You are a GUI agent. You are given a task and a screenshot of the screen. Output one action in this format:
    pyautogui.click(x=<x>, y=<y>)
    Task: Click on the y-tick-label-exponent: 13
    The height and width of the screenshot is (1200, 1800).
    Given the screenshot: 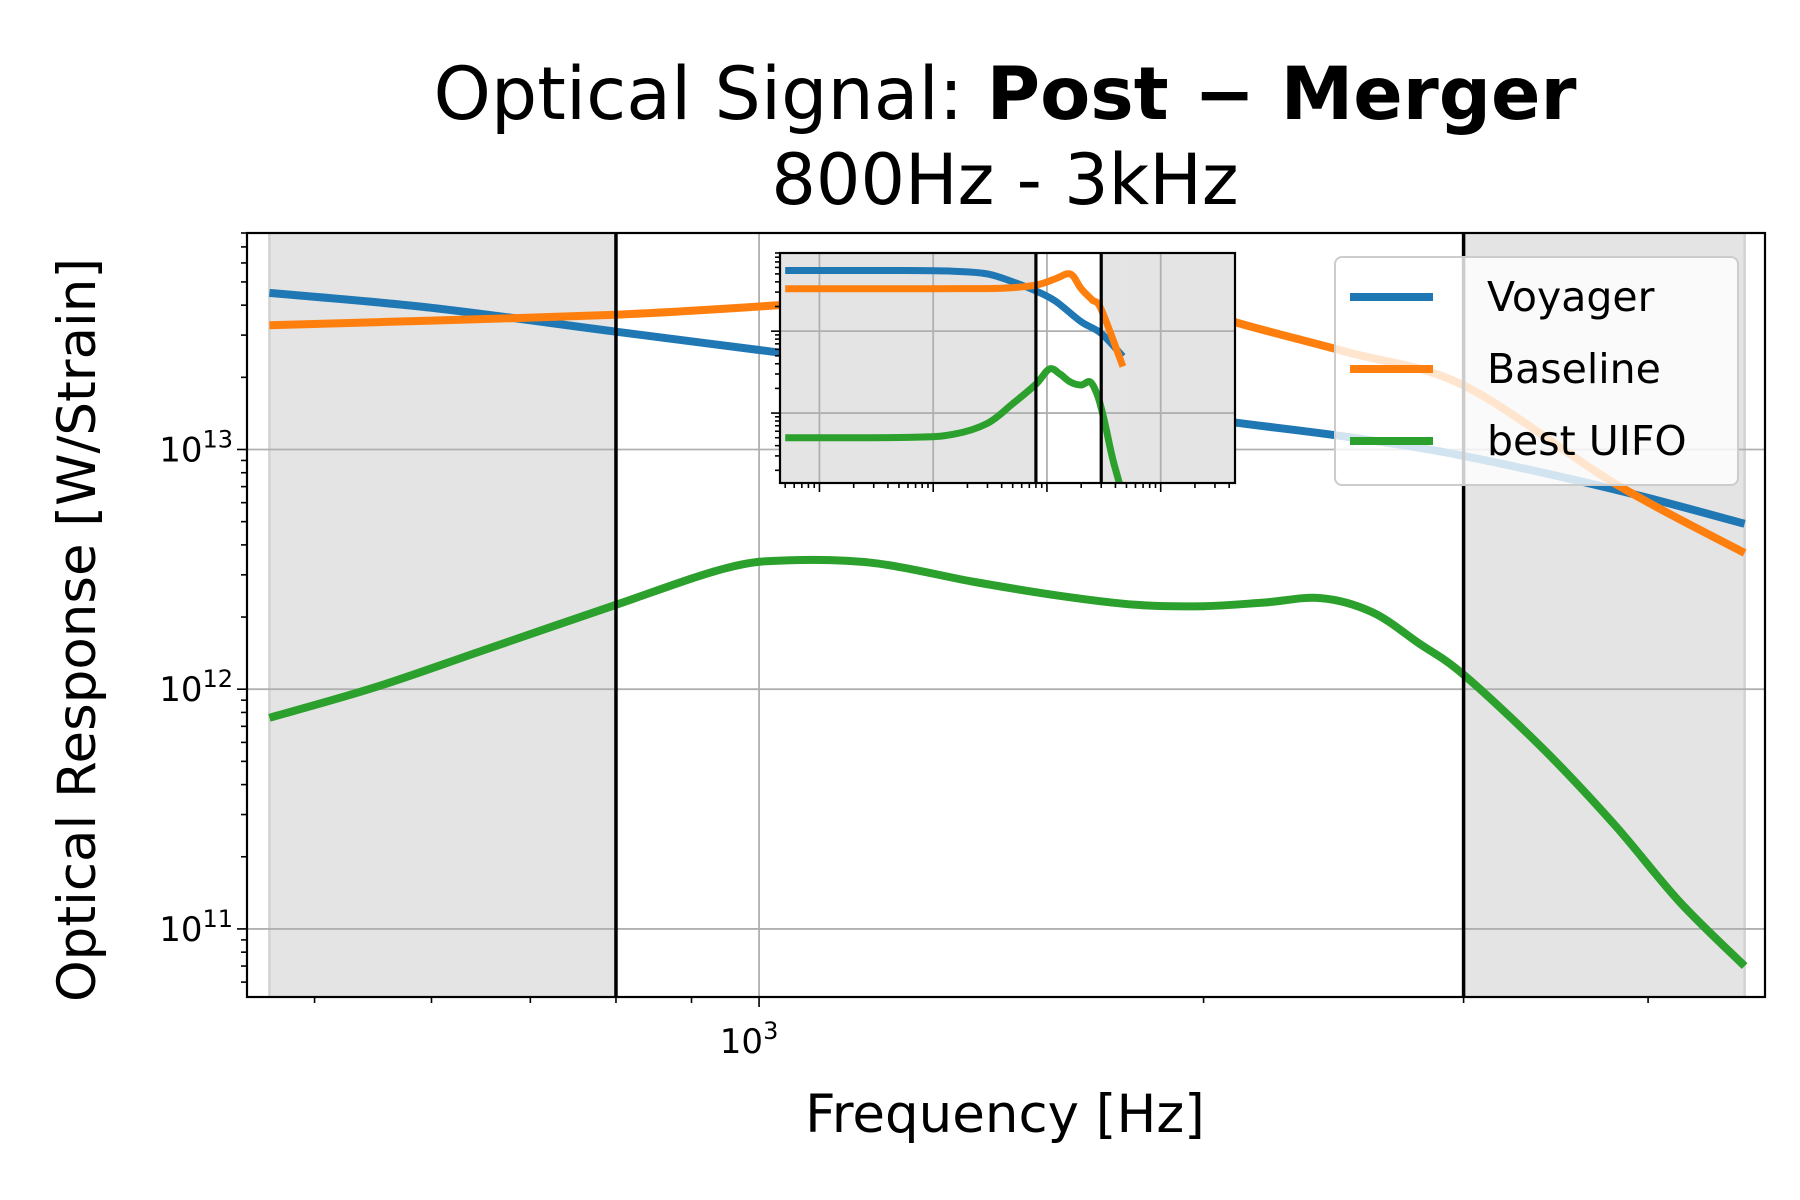 What is the action you would take?
    pyautogui.click(x=217, y=439)
    